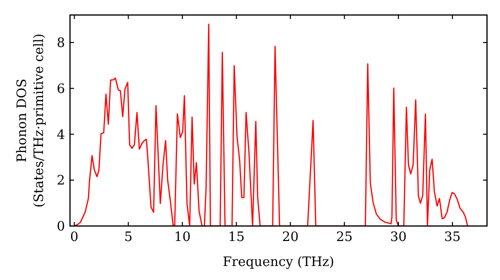 This screenshot has width=500, height=280. Describe the element at coordinates (236, 237) in the screenshot. I see `x-tick-label: 15` at that location.